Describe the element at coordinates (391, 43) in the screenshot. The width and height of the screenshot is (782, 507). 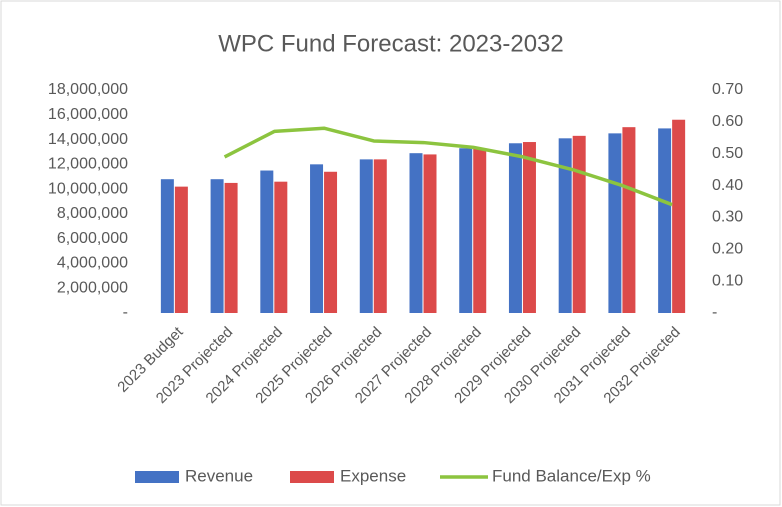
I see `chart-title: WPC Fund Forecast: 2023-2032` at that location.